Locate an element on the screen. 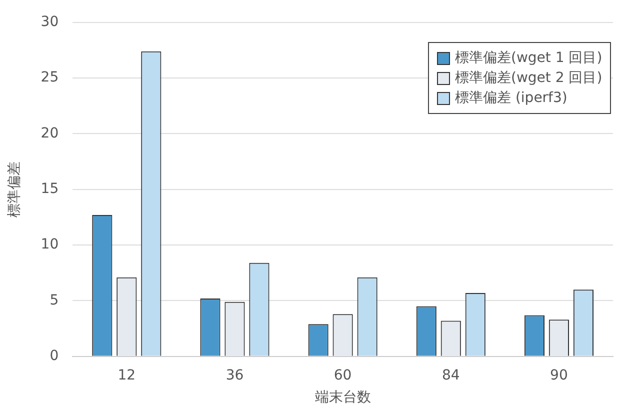 The image size is (617, 408). legend-label: 標準偏差(wget 2 回目) is located at coordinates (528, 78).